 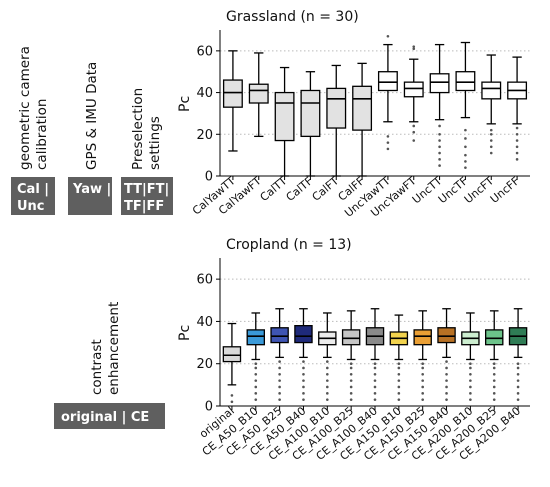 What do you see at coordinates (362, 119) in the screenshot?
I see `box-CalFF` at bounding box center [362, 119].